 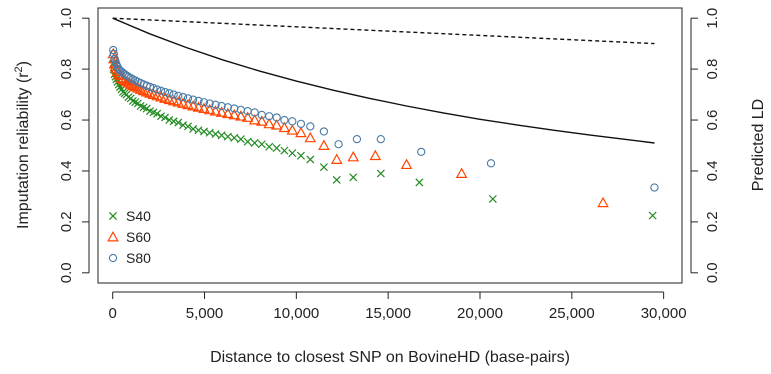 What do you see at coordinates (66, 18) in the screenshot?
I see `y-tick-label: 1.0` at bounding box center [66, 18].